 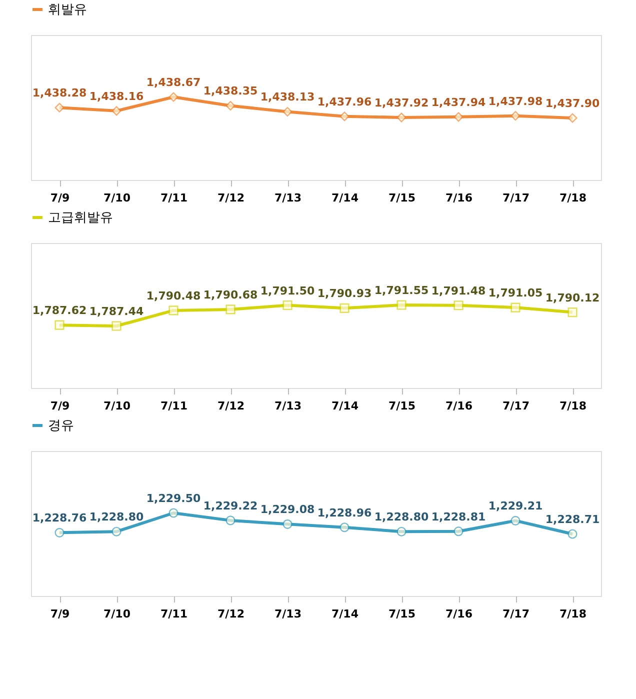 What do you see at coordinates (230, 295) in the screenshot?
I see `data-label: 1,790.68` at bounding box center [230, 295].